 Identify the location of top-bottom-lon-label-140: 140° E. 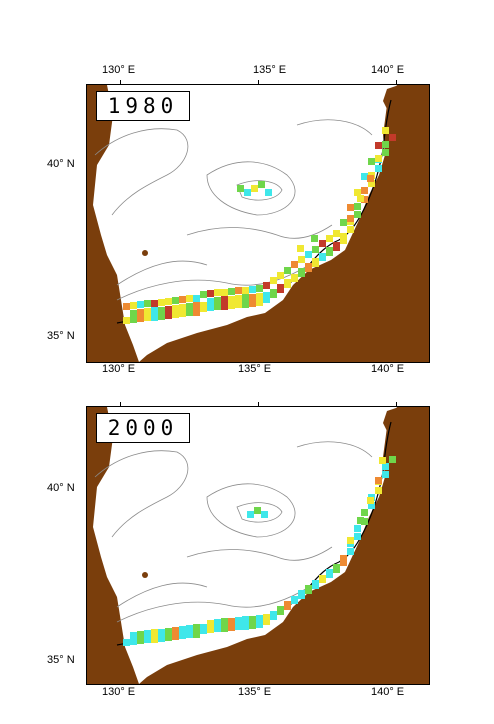
(388, 369).